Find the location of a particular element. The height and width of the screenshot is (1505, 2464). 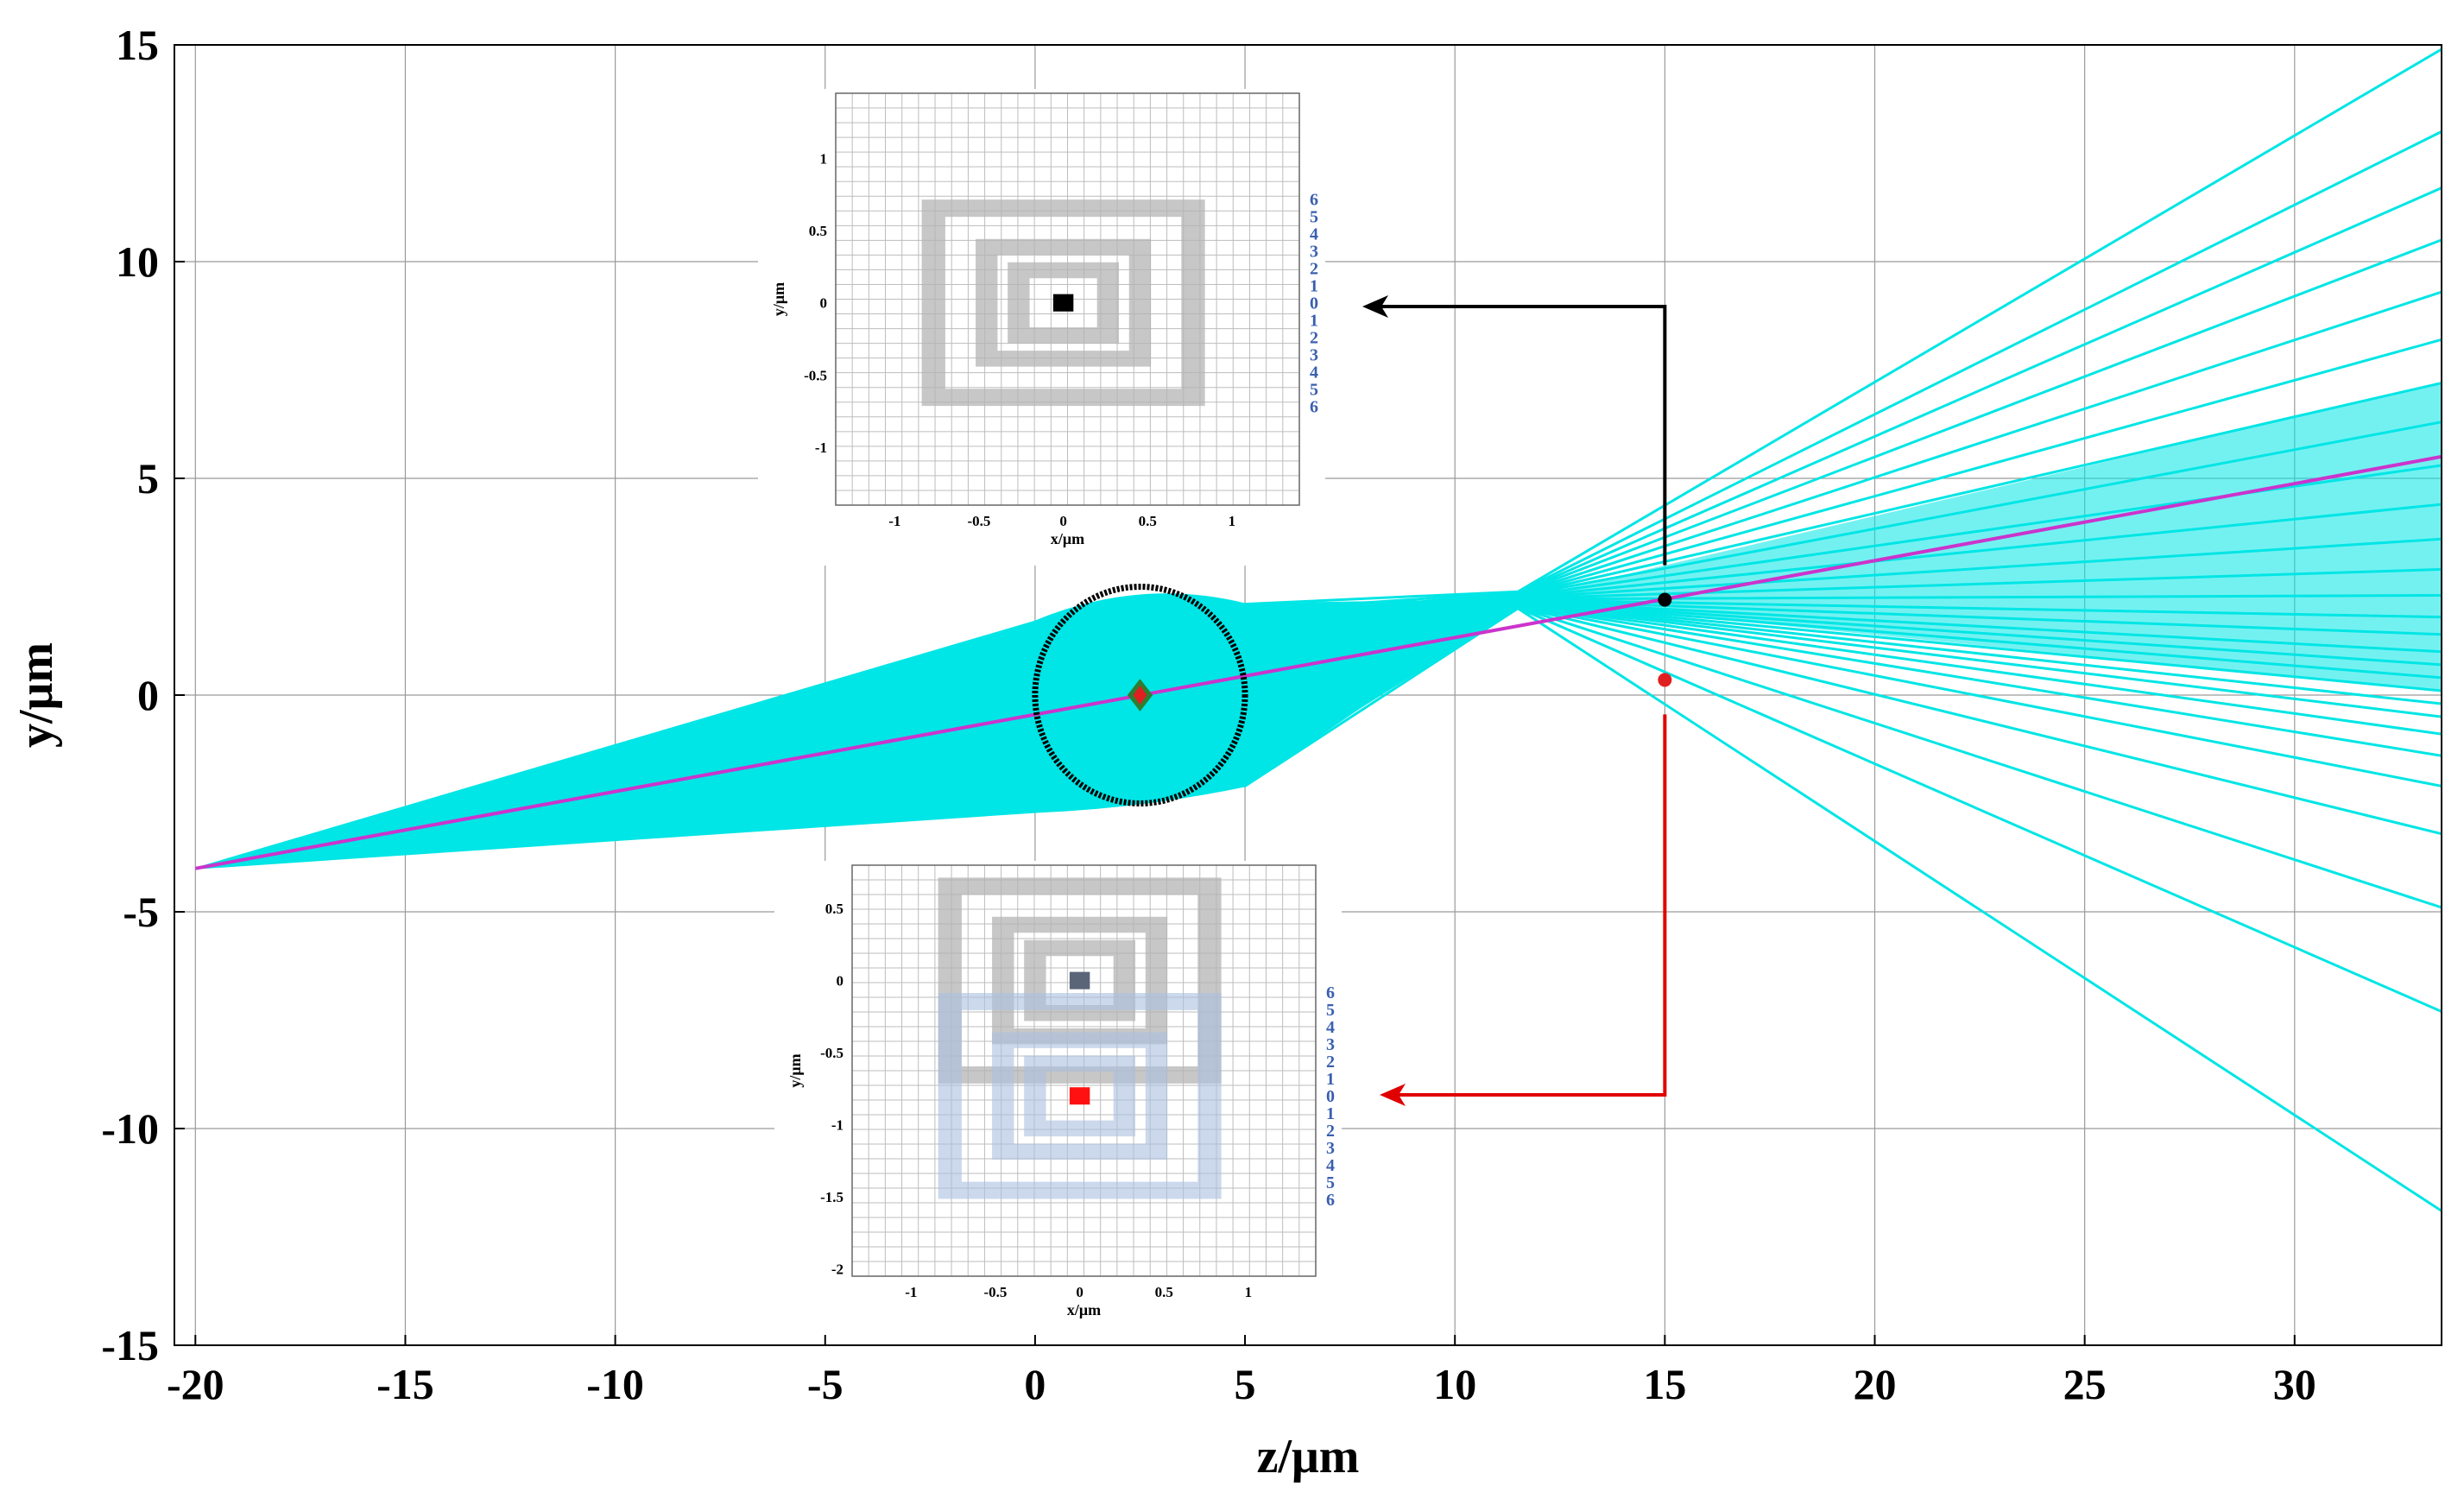

inset-ring-shifted is located at coordinates (1080, 1096).